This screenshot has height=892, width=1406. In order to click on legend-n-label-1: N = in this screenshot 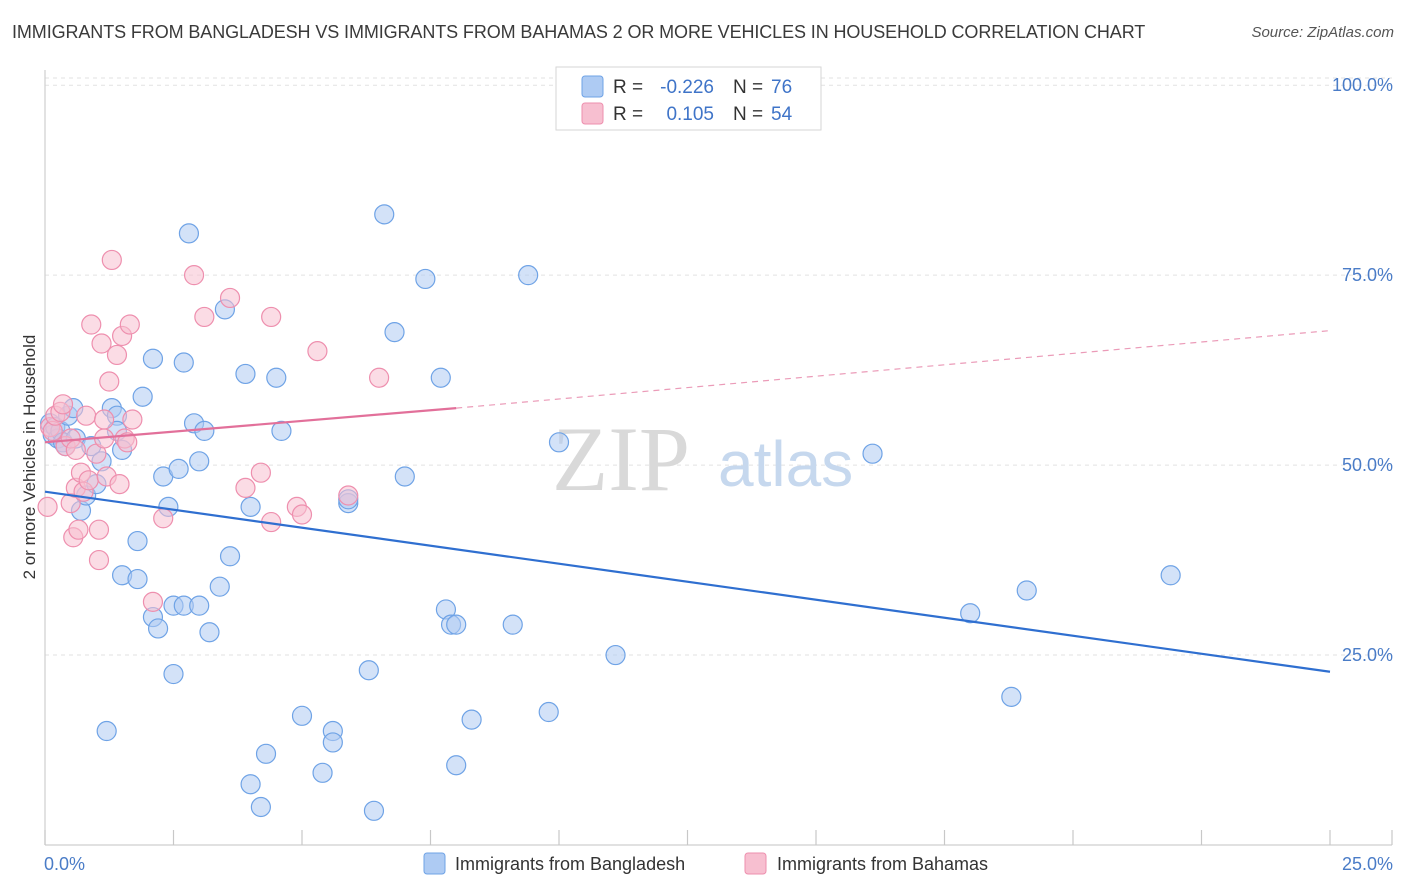, I will do `click(748, 87)`.